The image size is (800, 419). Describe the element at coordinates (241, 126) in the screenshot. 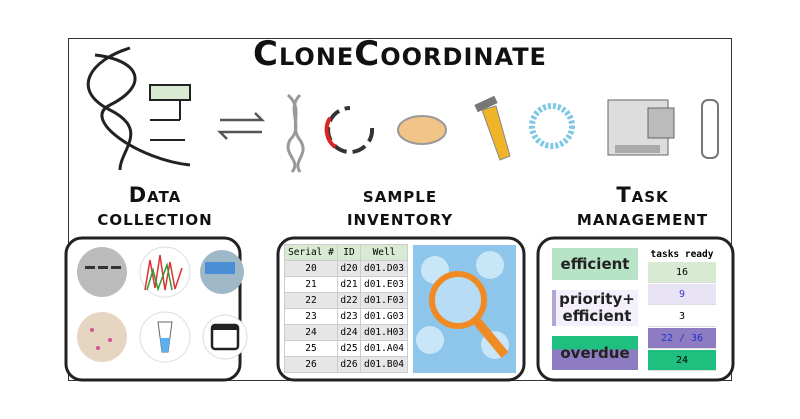

I see `equilibrium-arrows` at that location.